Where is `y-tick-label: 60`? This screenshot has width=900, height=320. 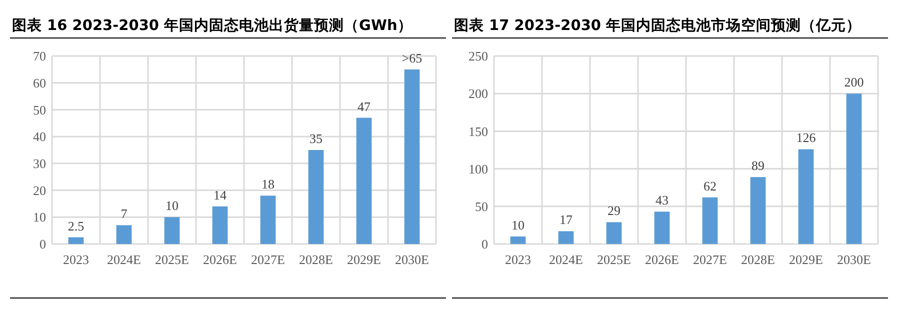
y-tick-label: 60 is located at coordinates (39, 82).